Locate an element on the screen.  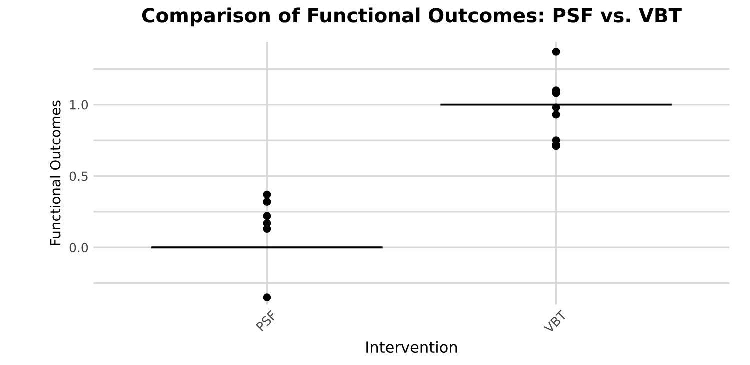
y-tick-label: 1.0 is located at coordinates (79, 105).